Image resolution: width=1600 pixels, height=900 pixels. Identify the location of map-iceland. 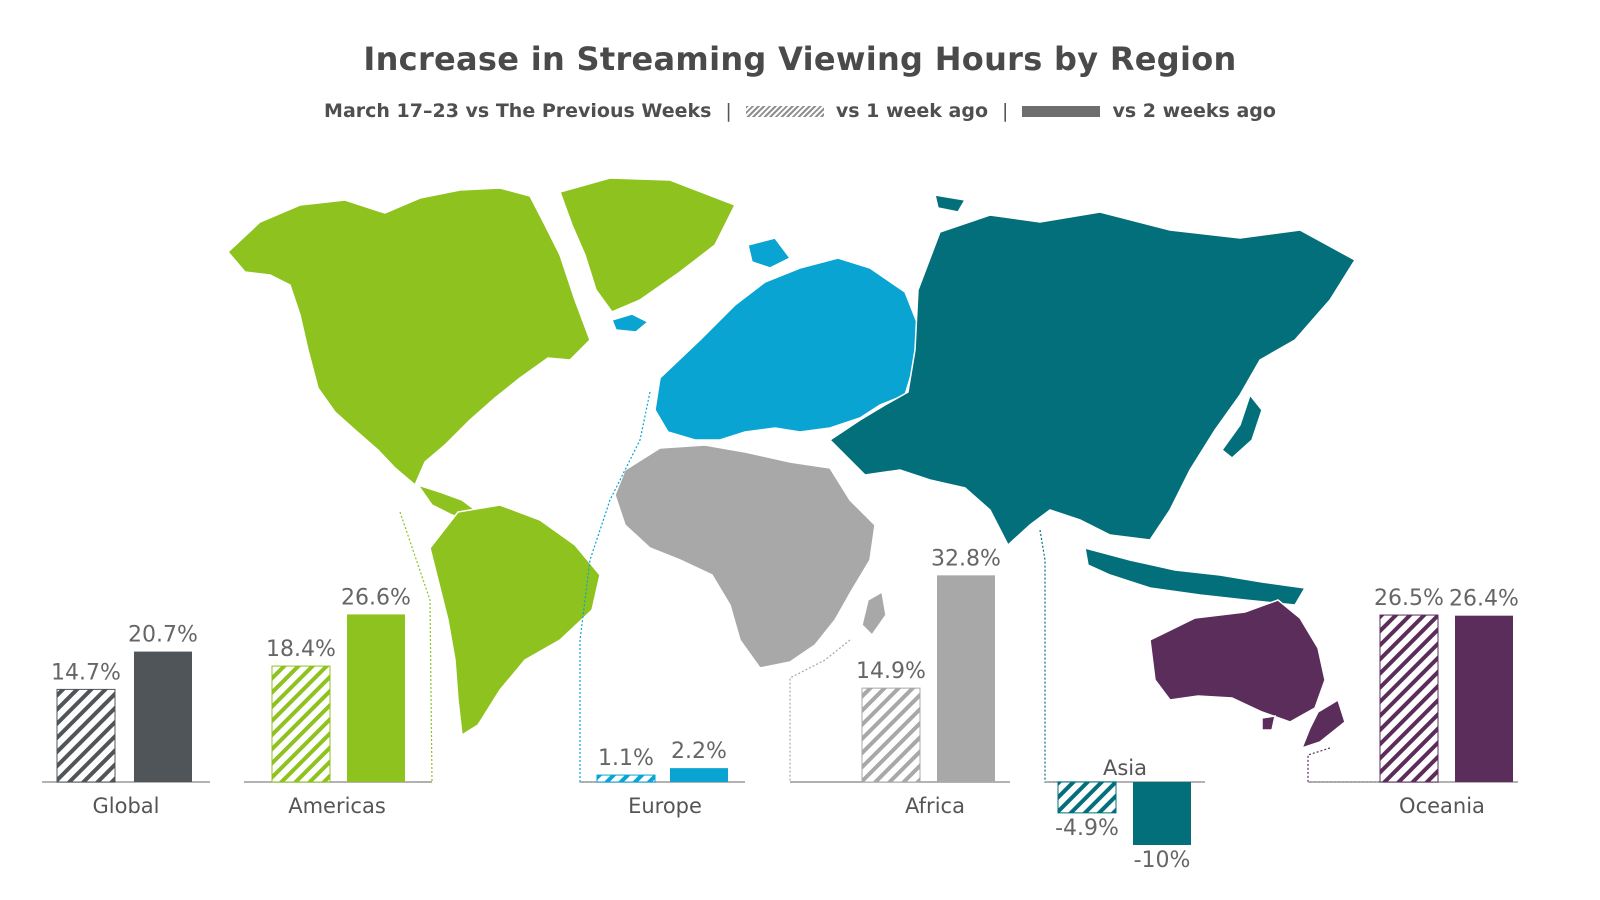
(630, 323).